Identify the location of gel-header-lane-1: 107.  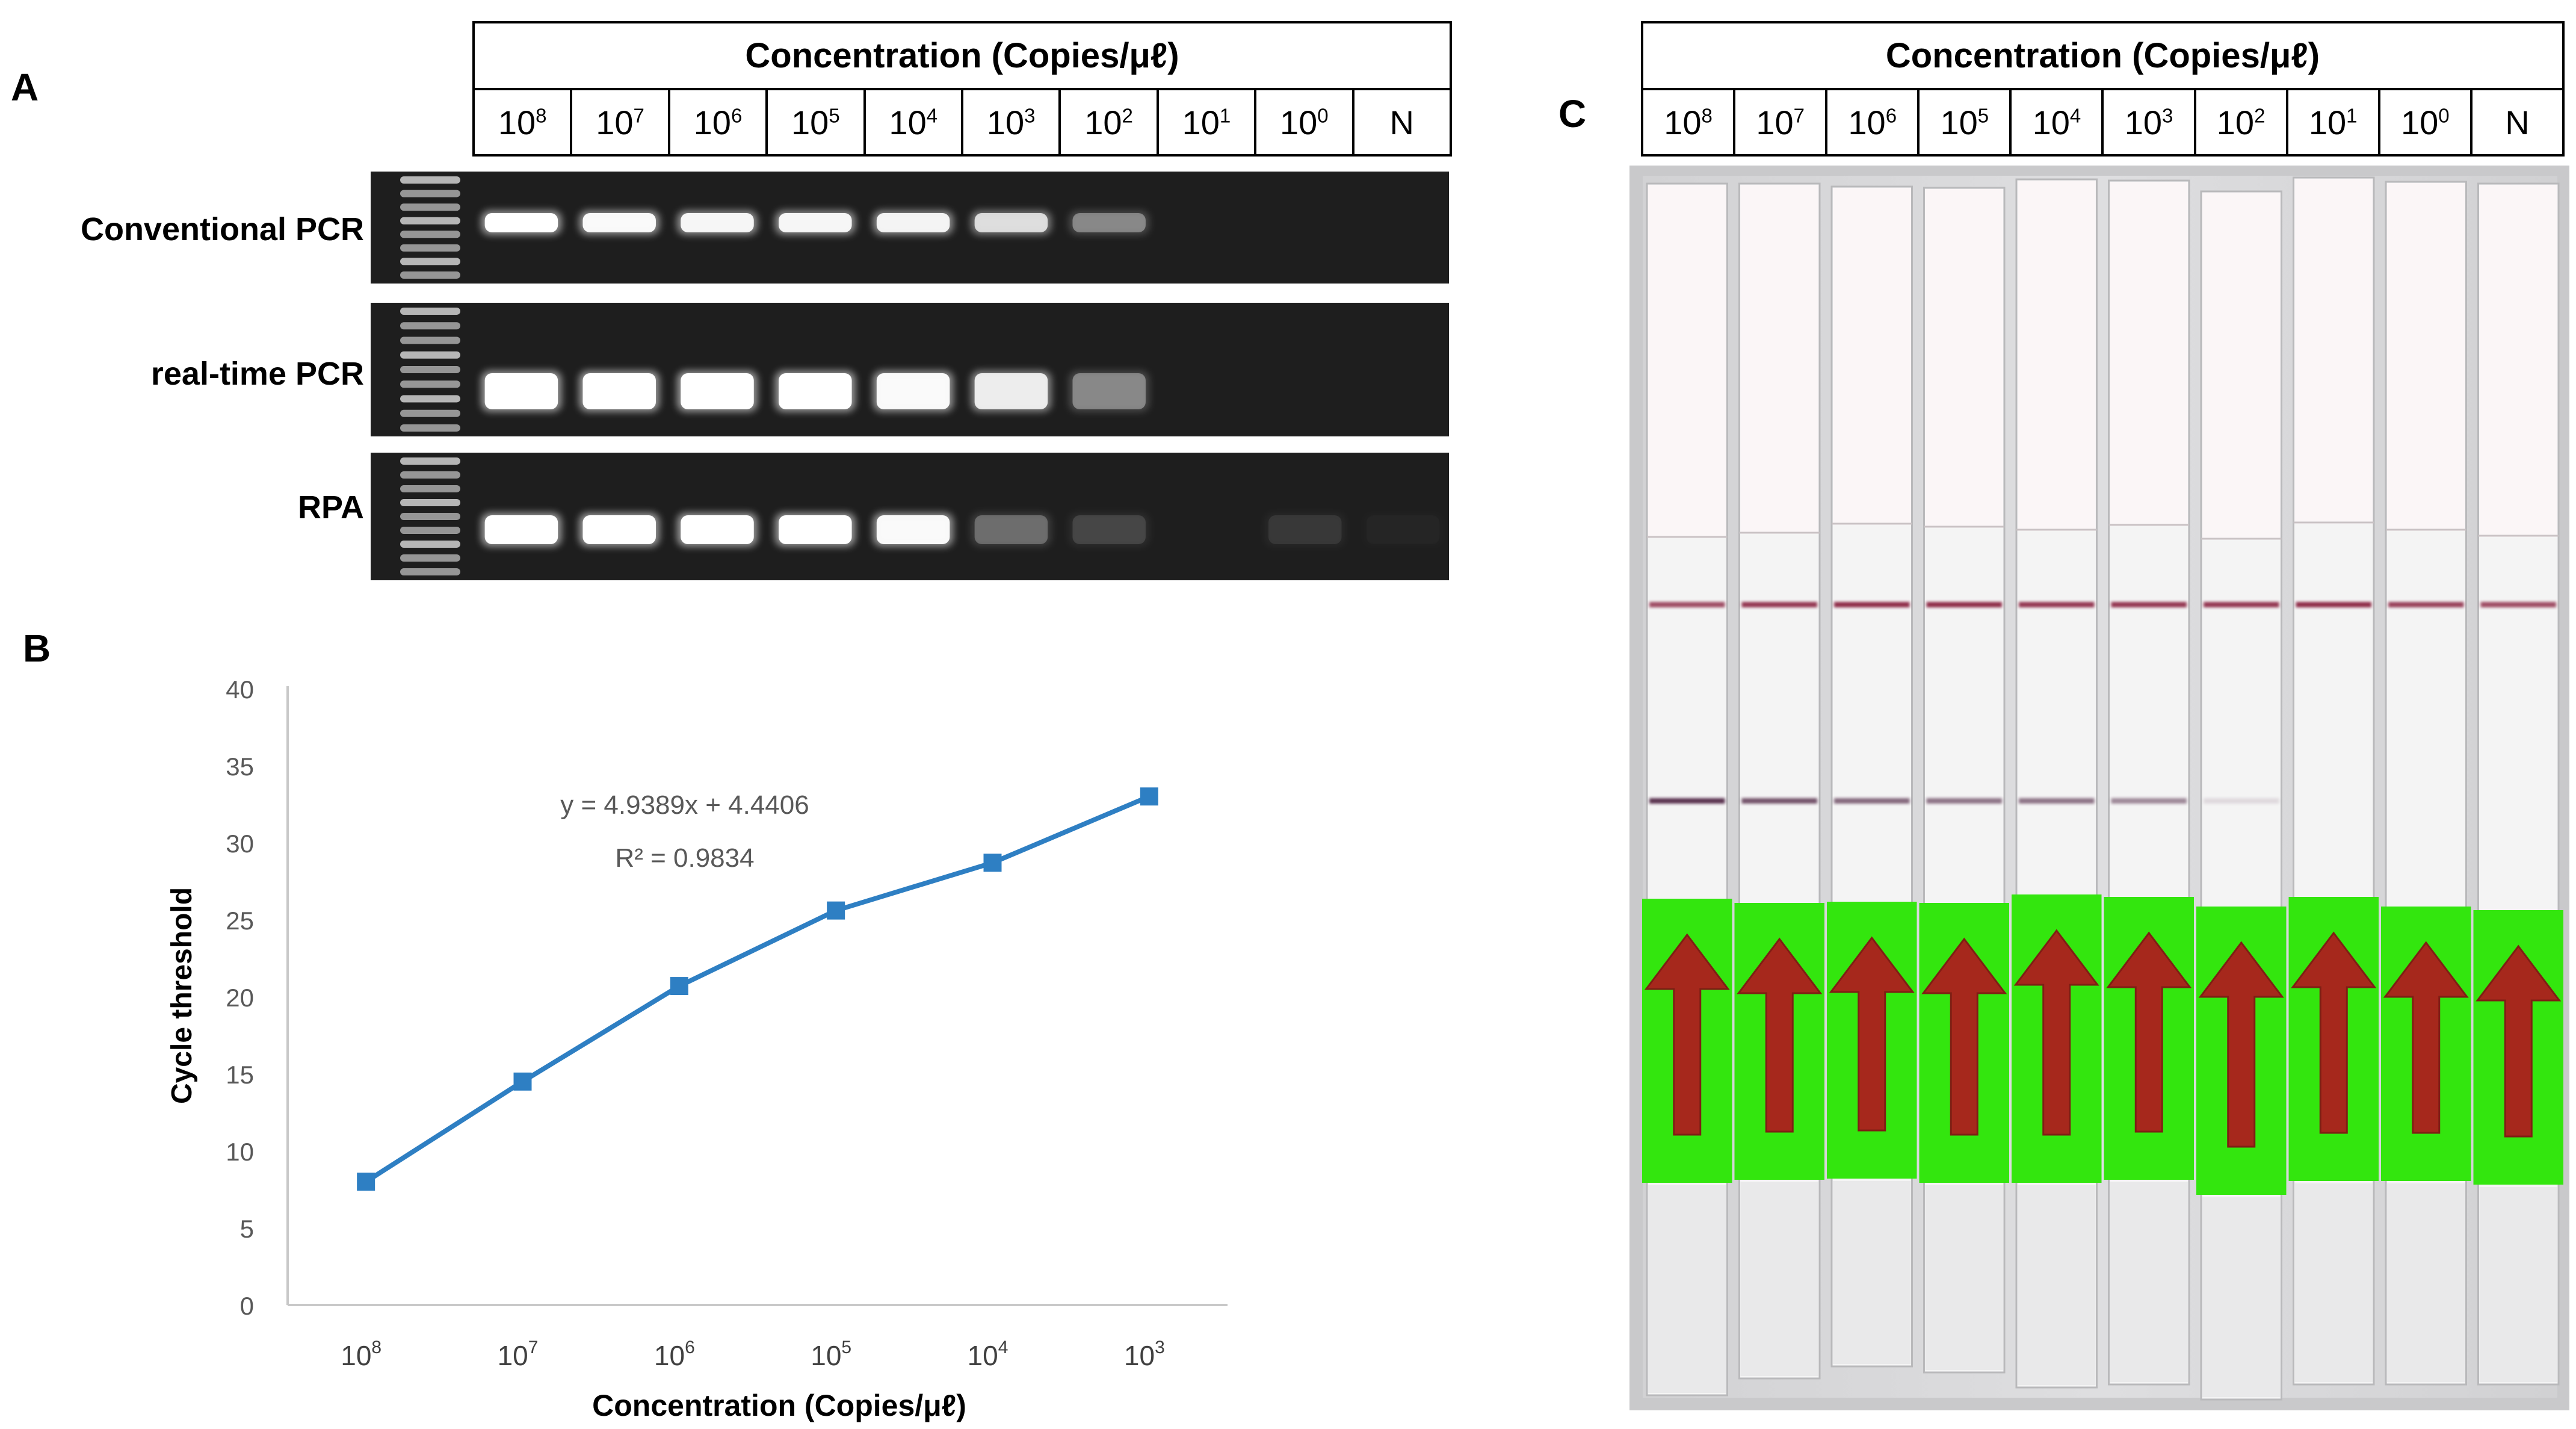
(620, 123).